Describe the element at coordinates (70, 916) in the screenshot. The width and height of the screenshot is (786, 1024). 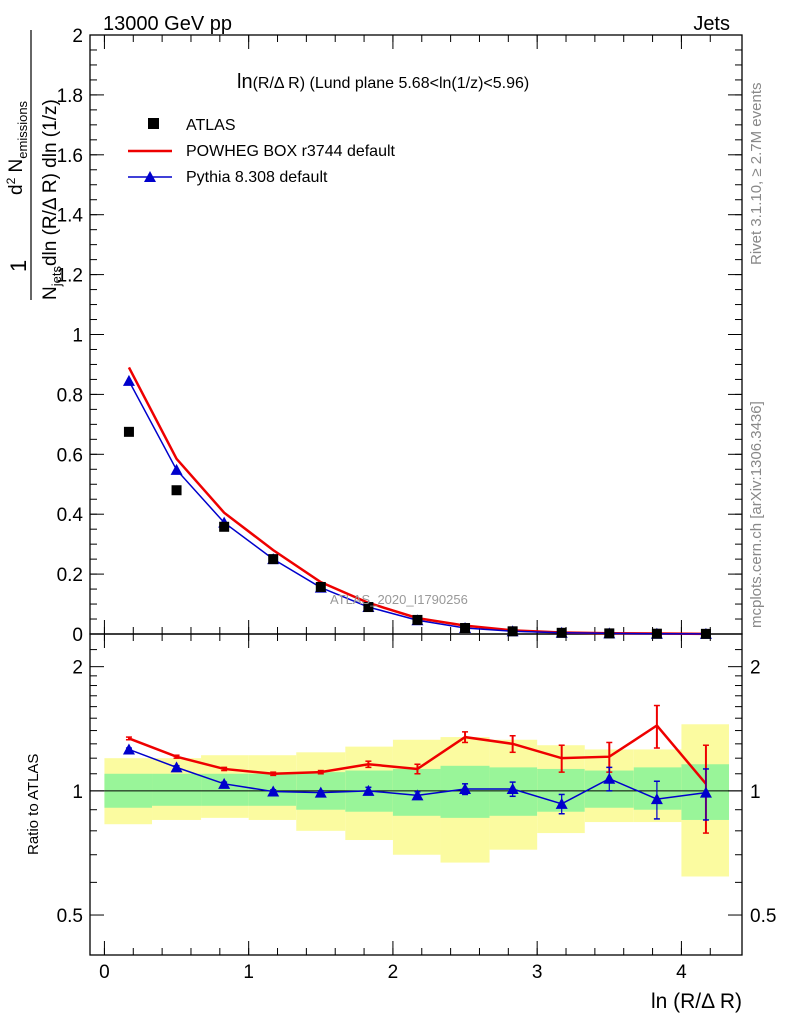
I see `ratio-y-tick-label: 0.5` at that location.